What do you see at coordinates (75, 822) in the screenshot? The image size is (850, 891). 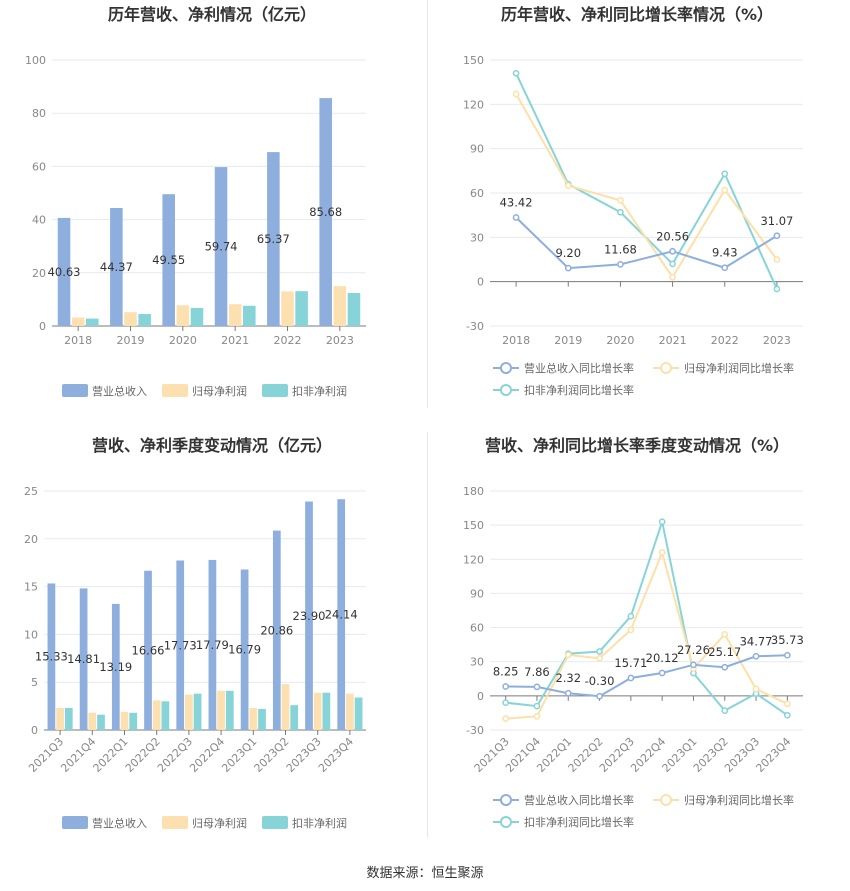 I see `legend-swatch` at bounding box center [75, 822].